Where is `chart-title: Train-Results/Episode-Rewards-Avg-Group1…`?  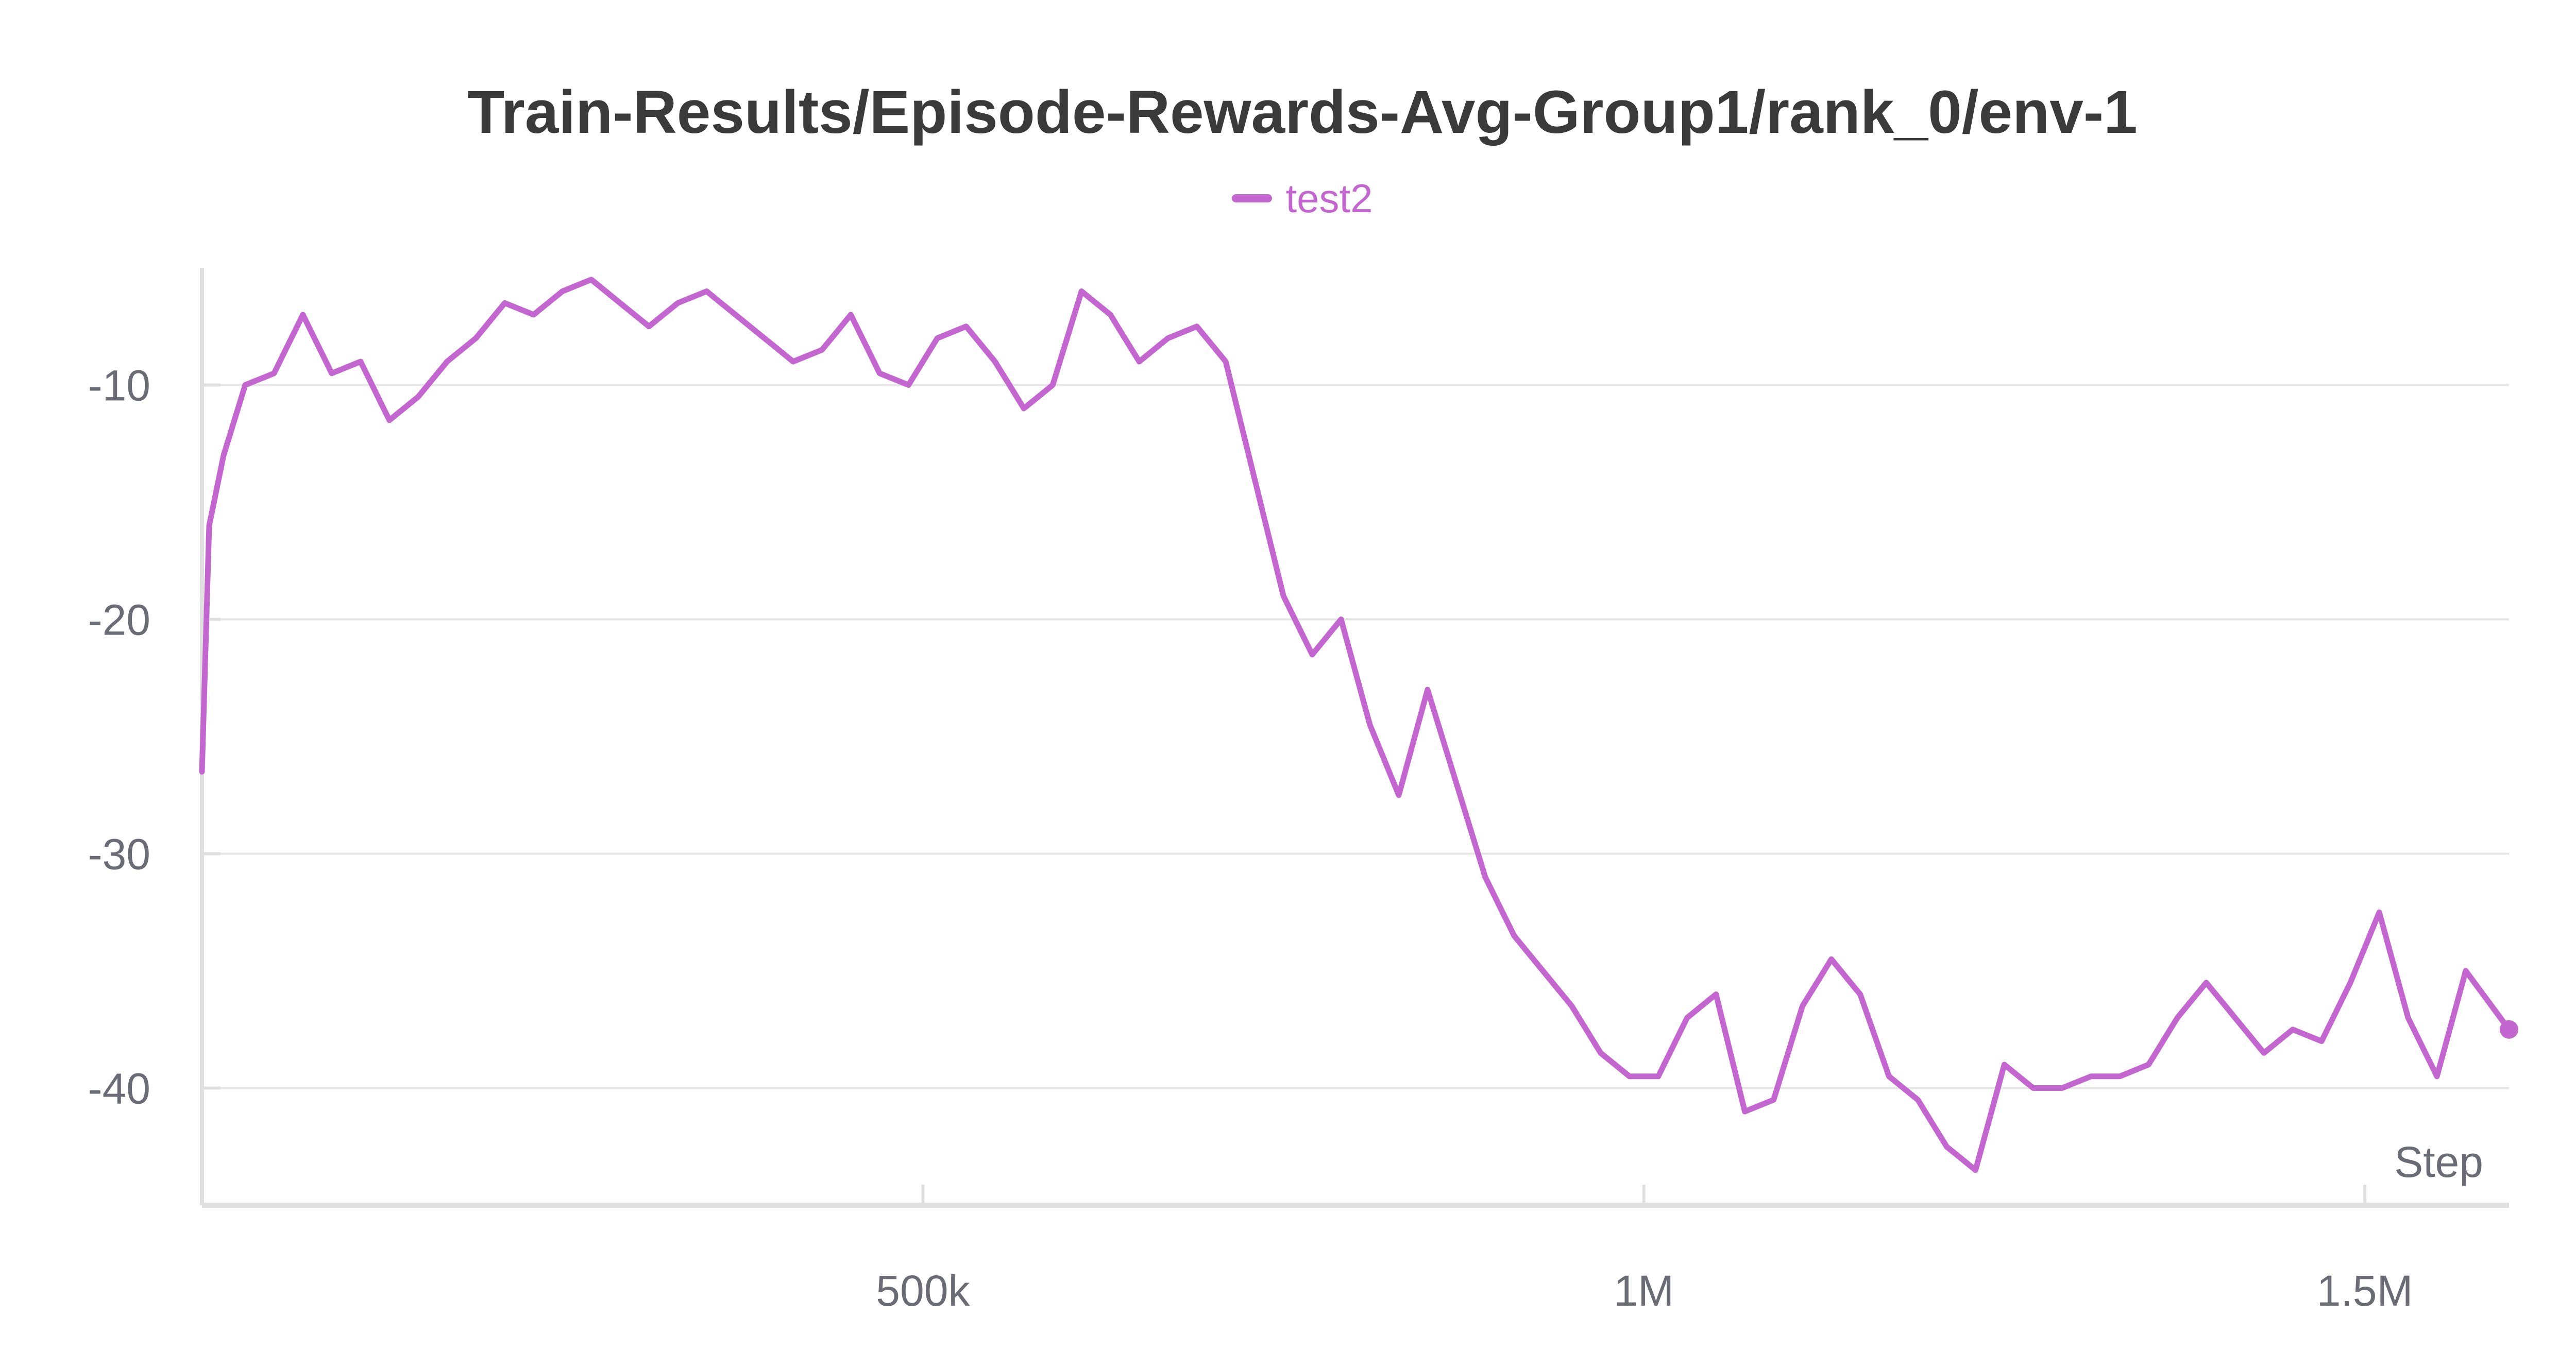 chart-title: Train-Results/Episode-Rewards-Avg-Group1… is located at coordinates (1302, 112).